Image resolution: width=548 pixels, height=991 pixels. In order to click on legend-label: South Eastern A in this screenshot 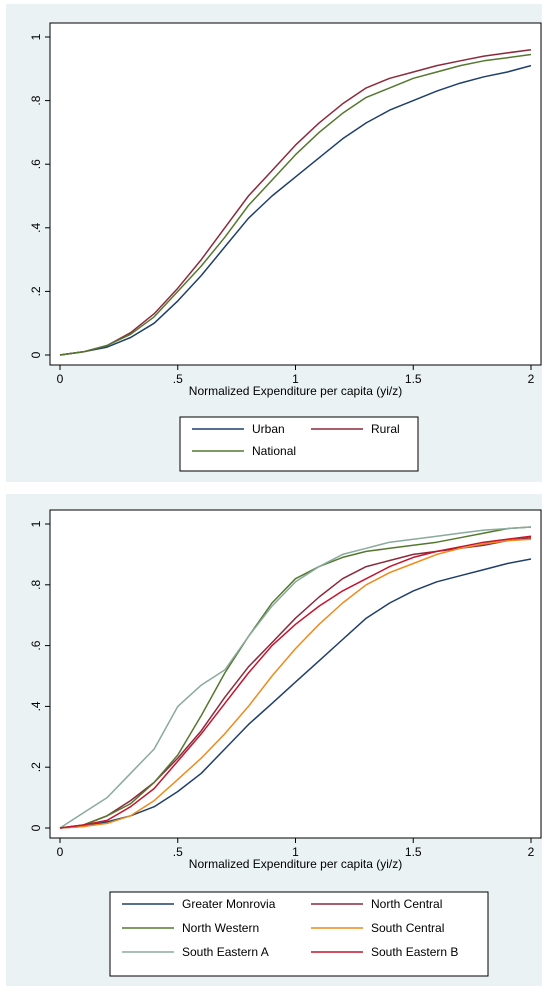, I will do `click(225, 952)`.